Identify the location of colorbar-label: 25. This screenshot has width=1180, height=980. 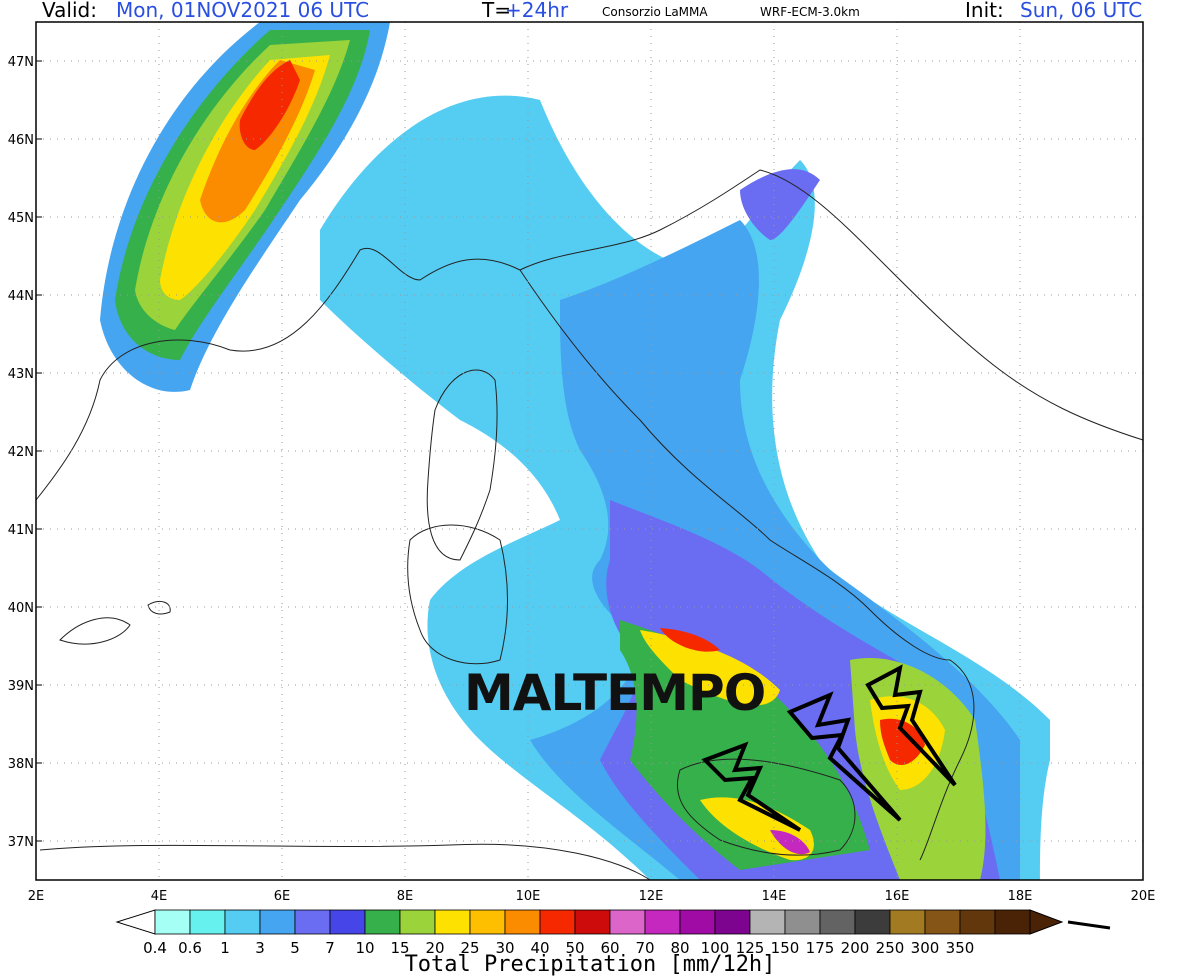
(469, 948).